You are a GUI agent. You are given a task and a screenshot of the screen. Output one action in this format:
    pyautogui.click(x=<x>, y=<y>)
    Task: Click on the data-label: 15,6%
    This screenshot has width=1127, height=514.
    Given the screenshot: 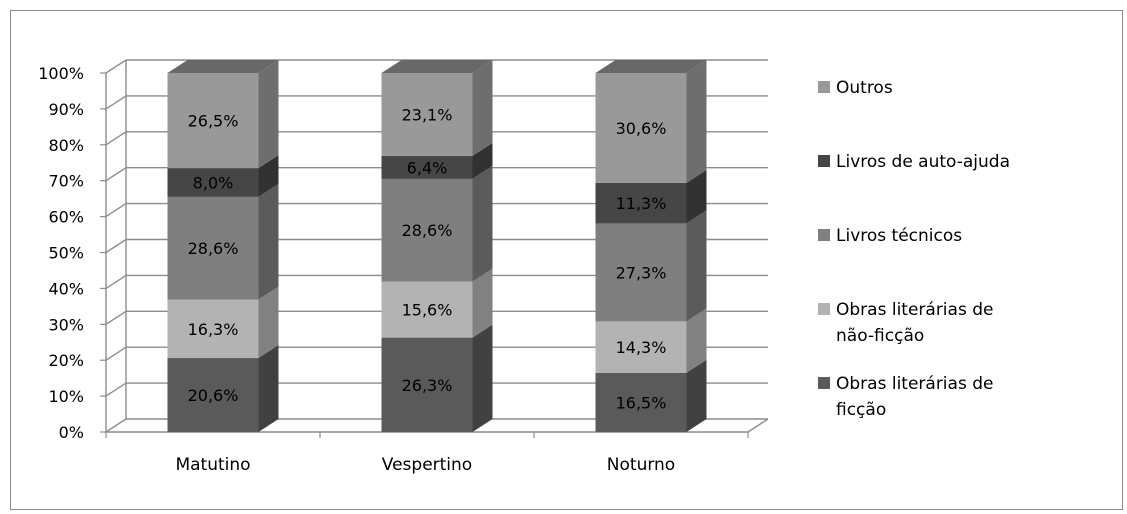 What is the action you would take?
    pyautogui.click(x=427, y=310)
    